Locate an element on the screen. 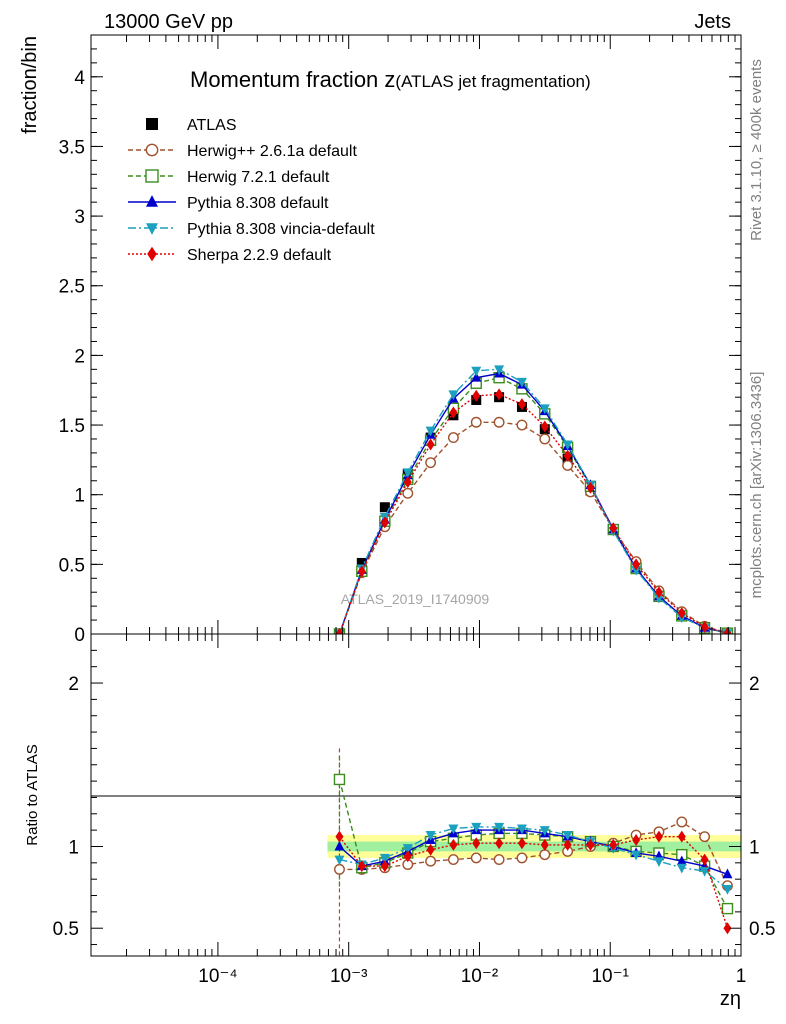  main-plot-area is located at coordinates (533, 499).